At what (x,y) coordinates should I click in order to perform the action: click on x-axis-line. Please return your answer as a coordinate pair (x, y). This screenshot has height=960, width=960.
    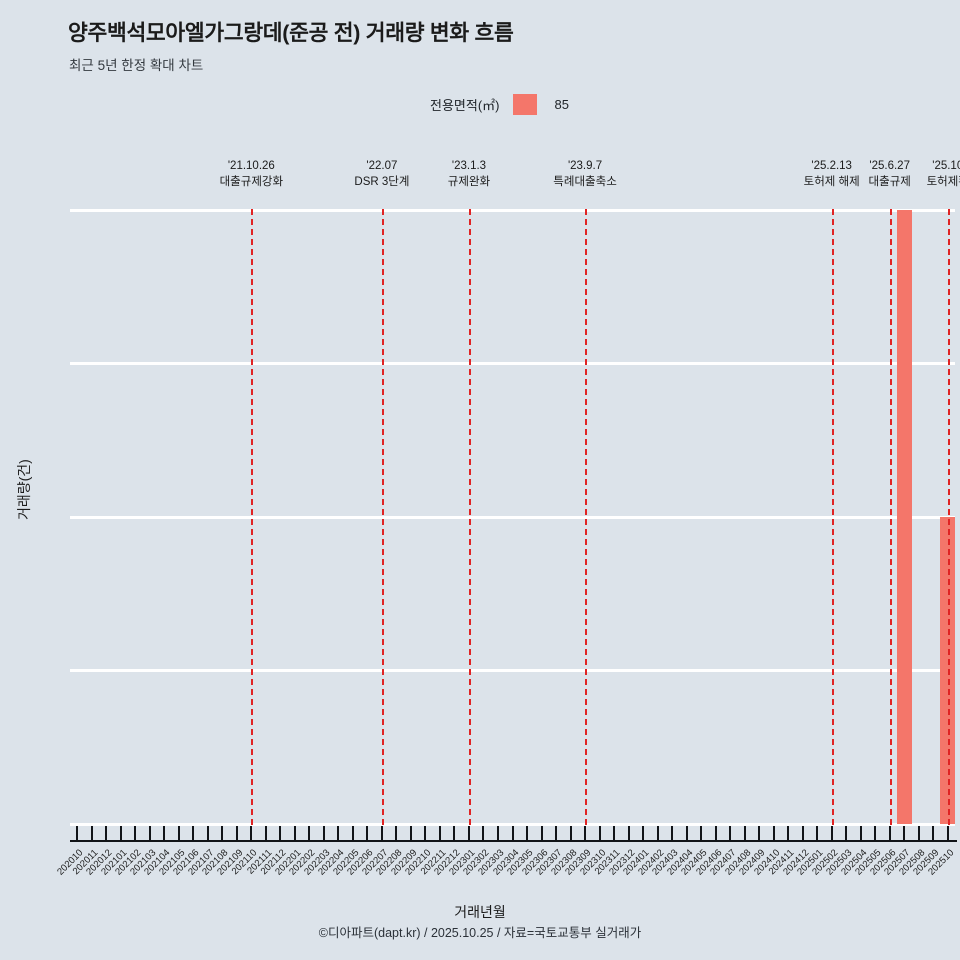
    Looking at the image, I should click on (513, 841).